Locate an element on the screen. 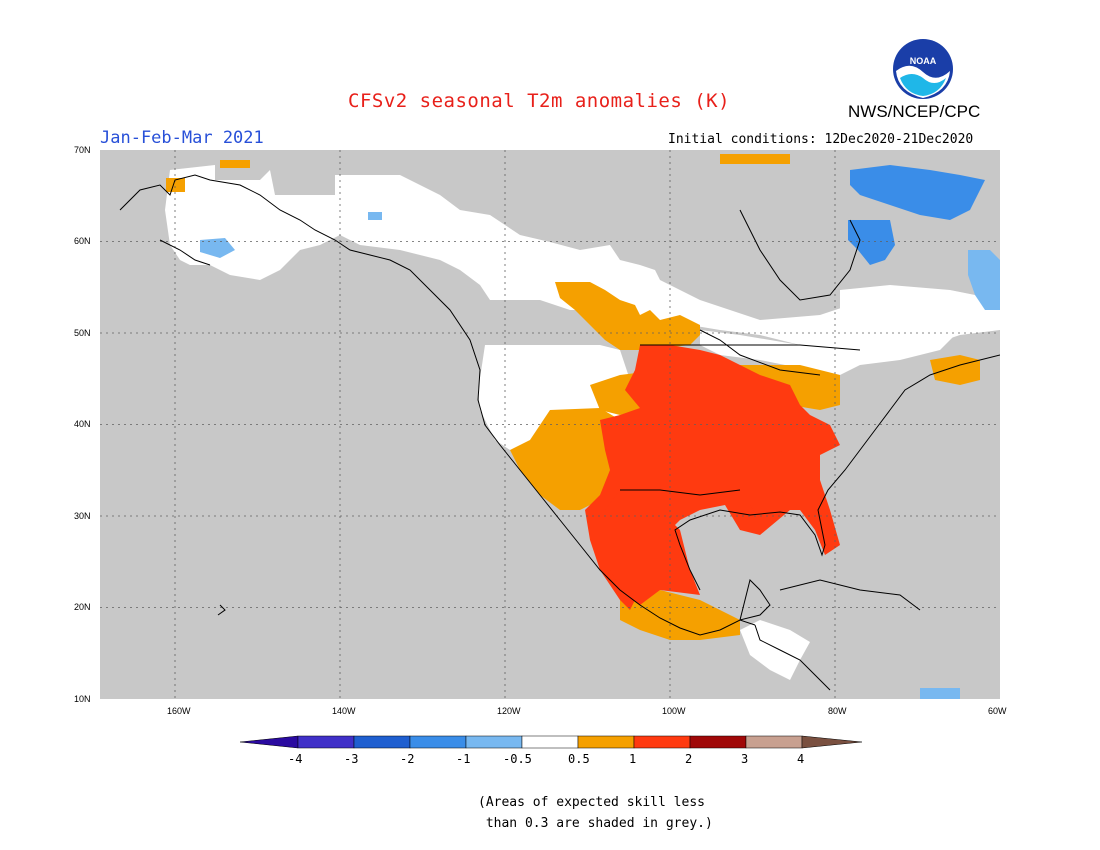 The image size is (1100, 850). map-title: CFSv2 seasonal T2m anomalies (K) is located at coordinates (539, 101).